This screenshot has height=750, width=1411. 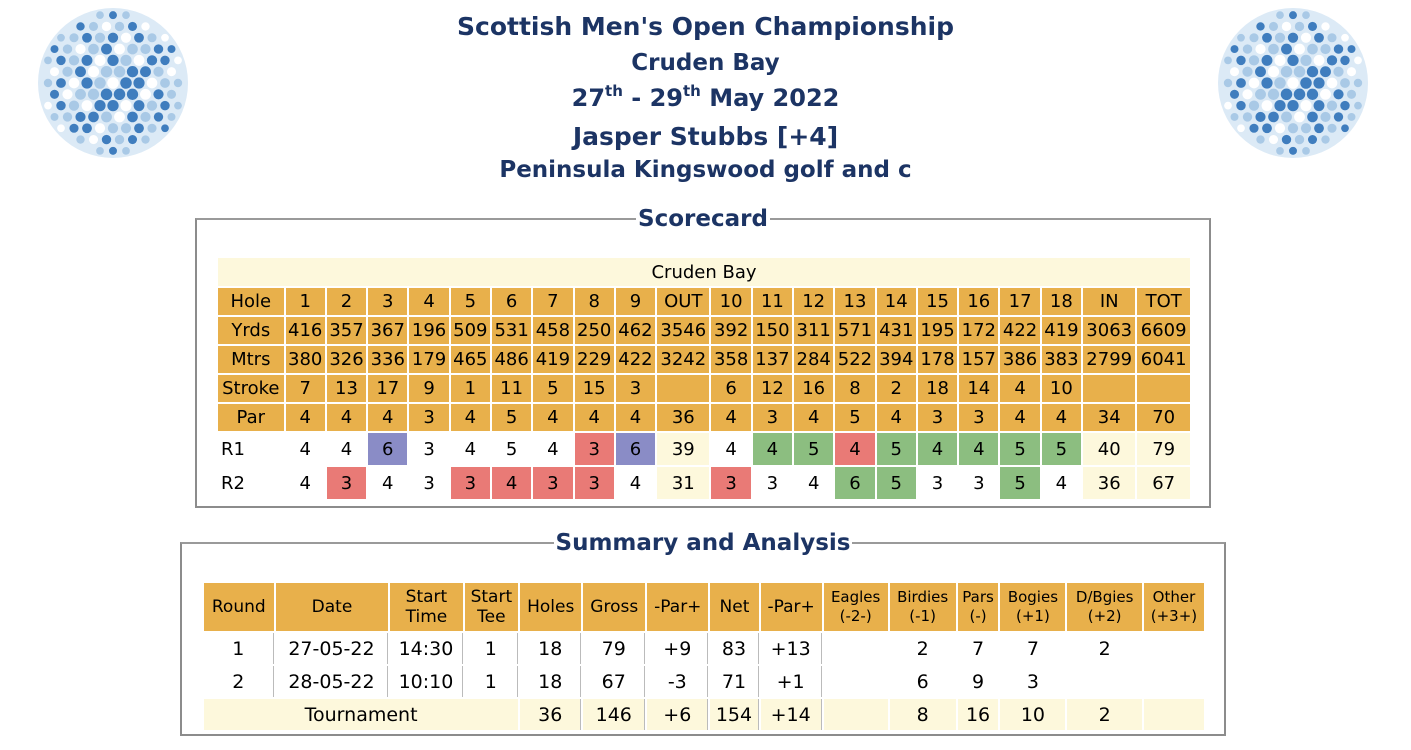 What do you see at coordinates (491, 607) in the screenshot?
I see `summary-header: Start Tee` at bounding box center [491, 607].